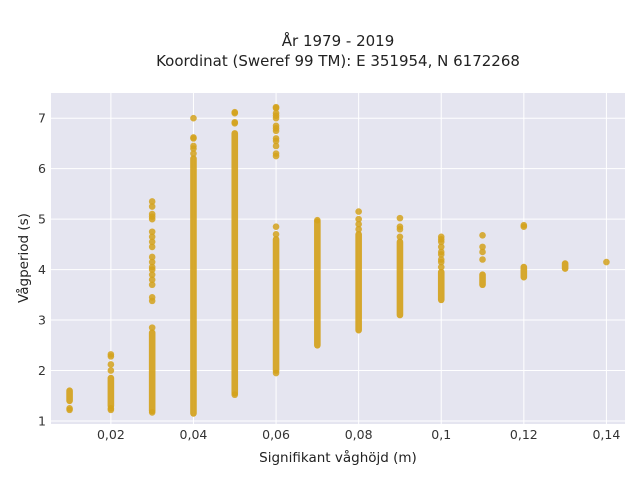 This screenshot has width=640, height=480. I want to click on x-tick-label: 0,1, so click(441, 434).